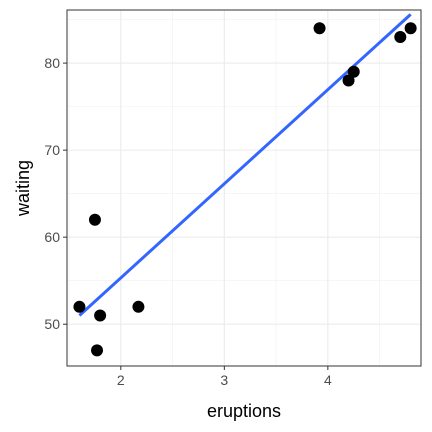 The width and height of the screenshot is (432, 432). Describe the element at coordinates (328, 380) in the screenshot. I see `x-tick-label: 4` at that location.